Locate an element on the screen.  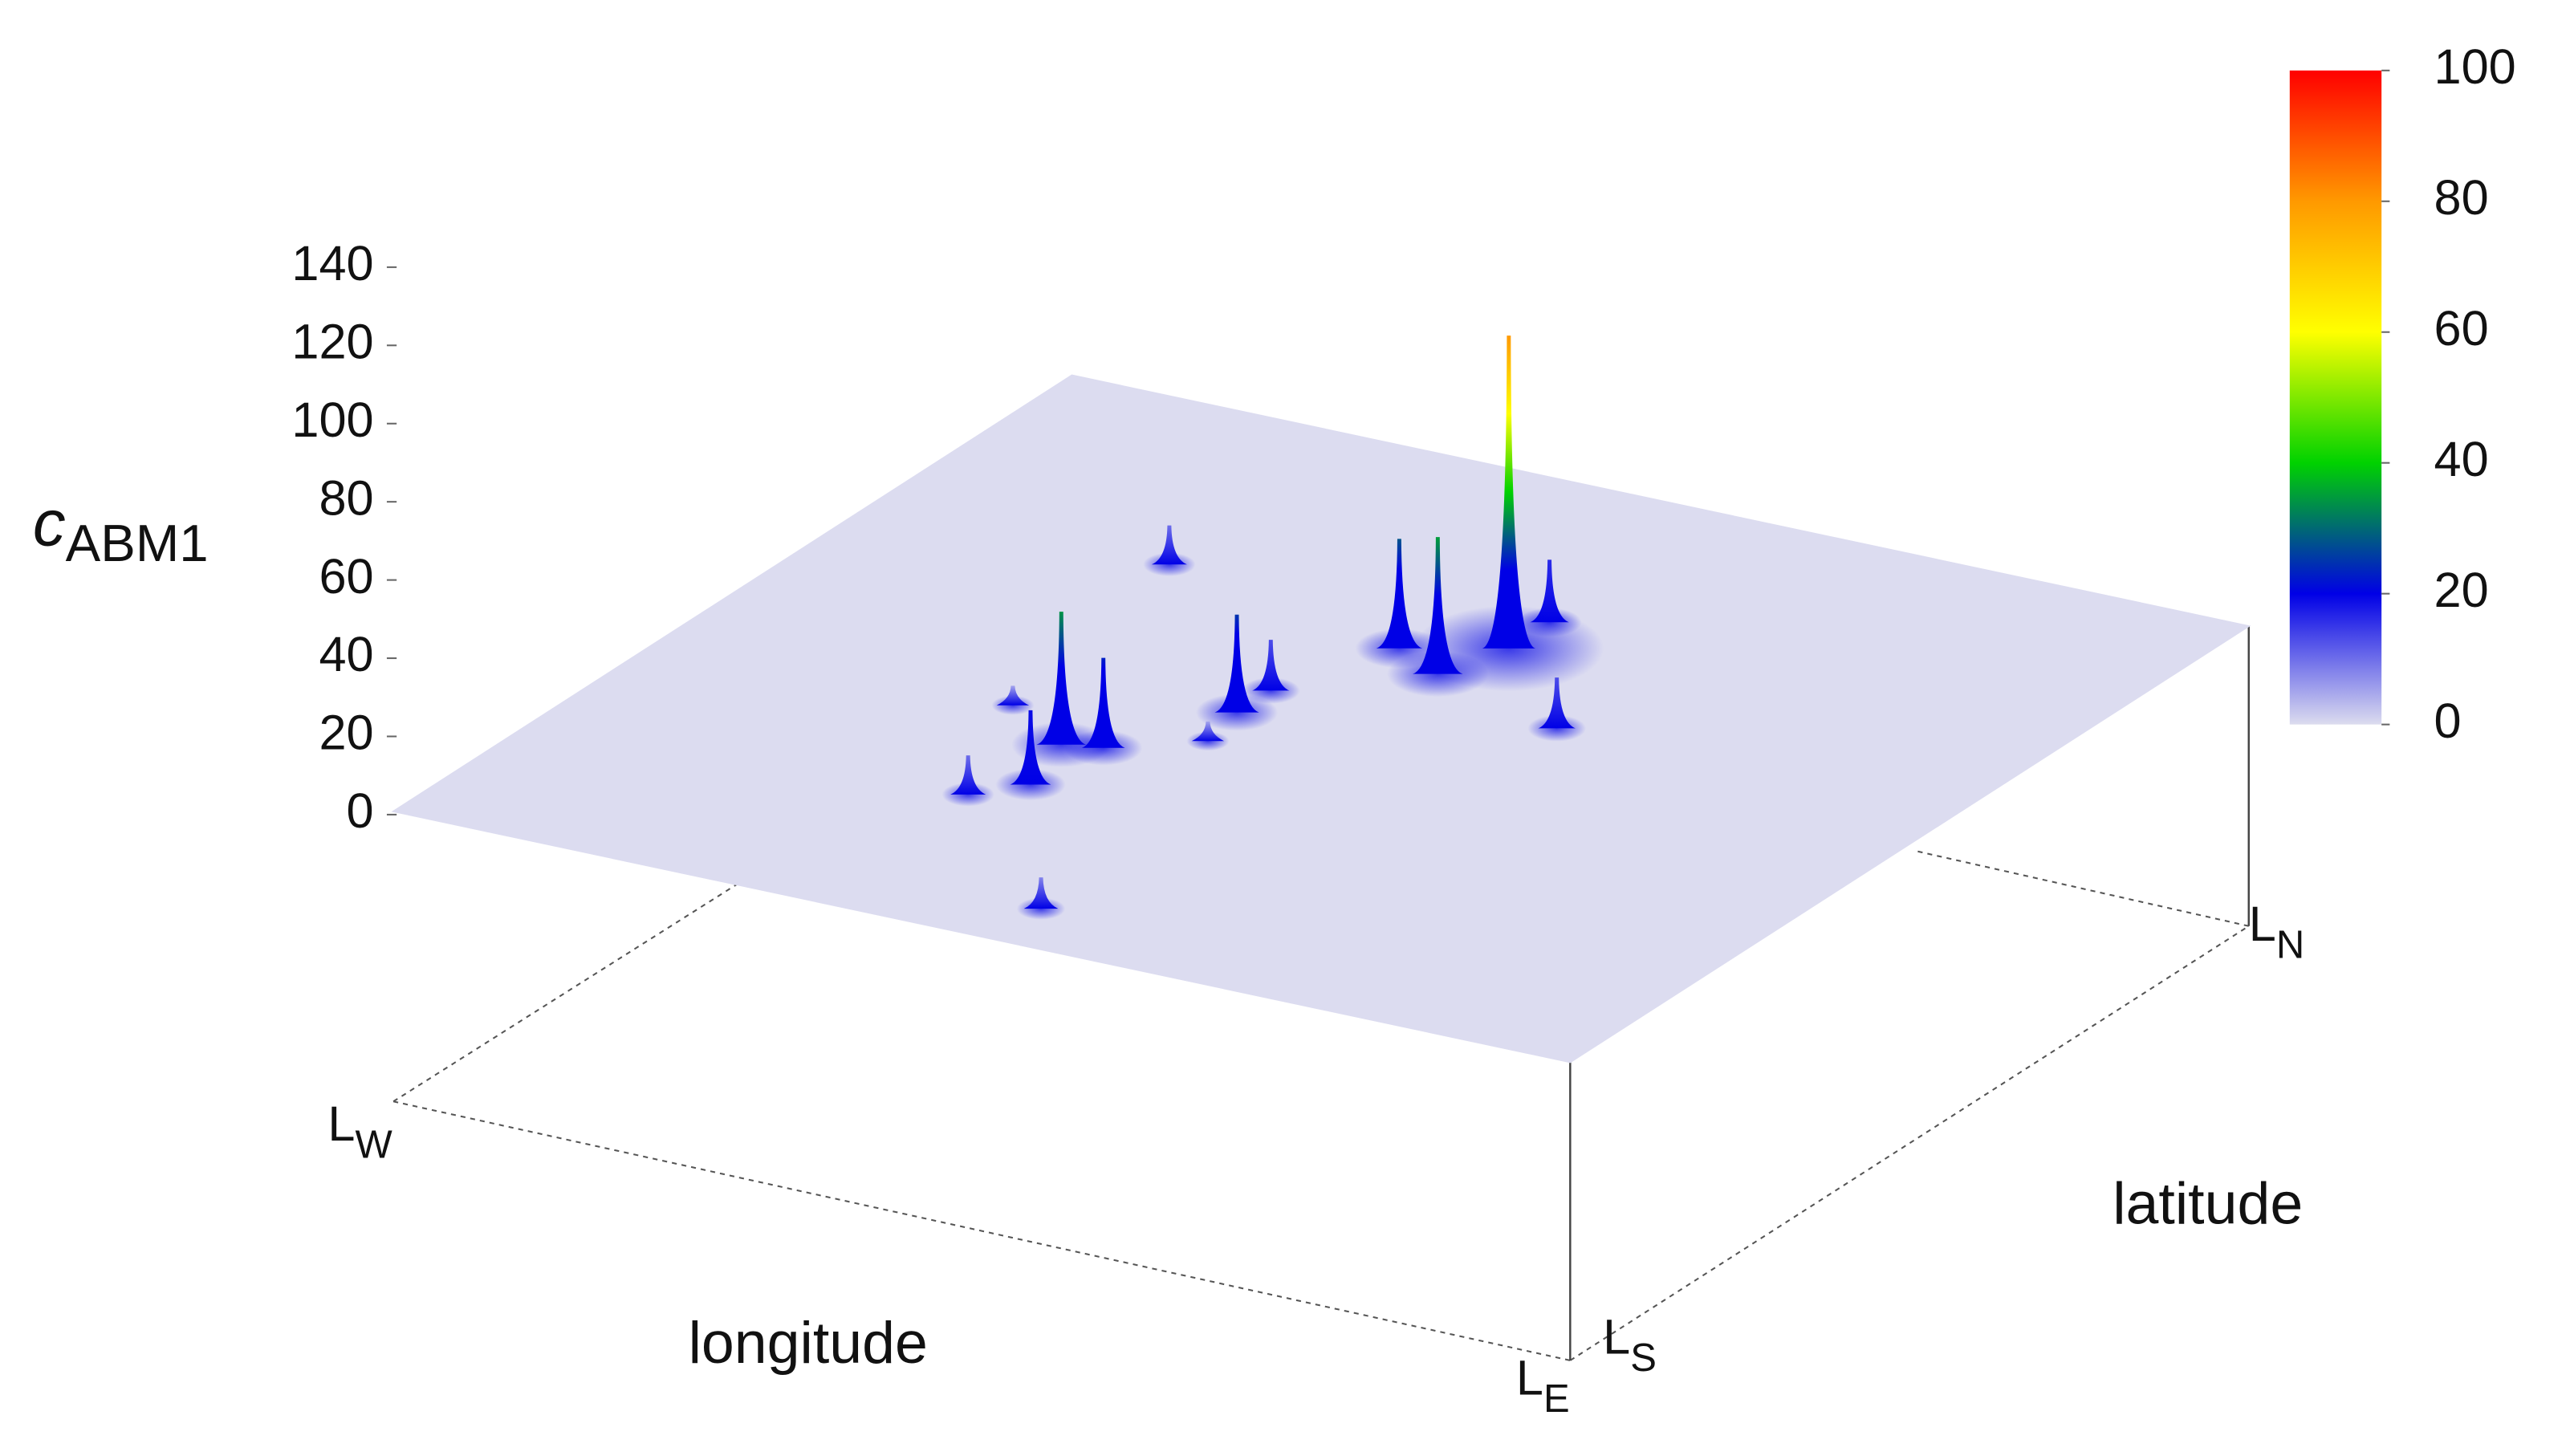
x-end-sub: E is located at coordinates (1556, 1399).